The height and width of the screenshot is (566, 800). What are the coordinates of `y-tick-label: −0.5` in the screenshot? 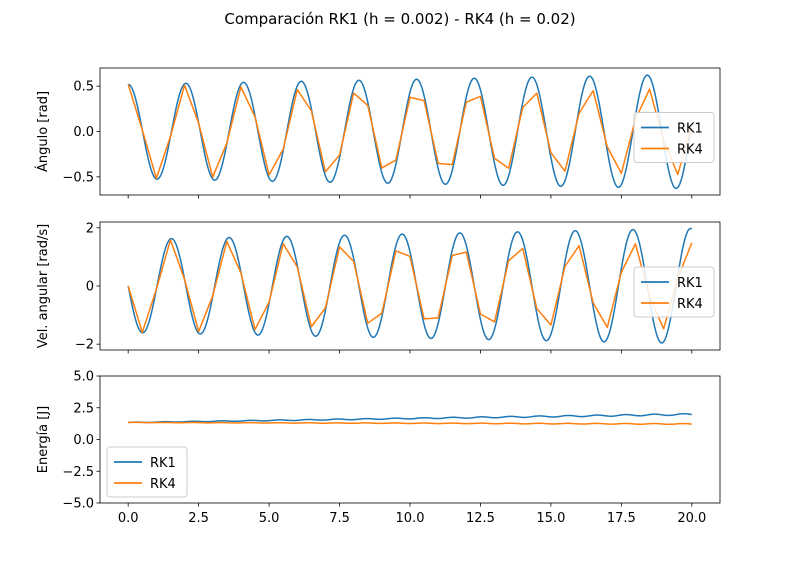 It's located at (78, 177).